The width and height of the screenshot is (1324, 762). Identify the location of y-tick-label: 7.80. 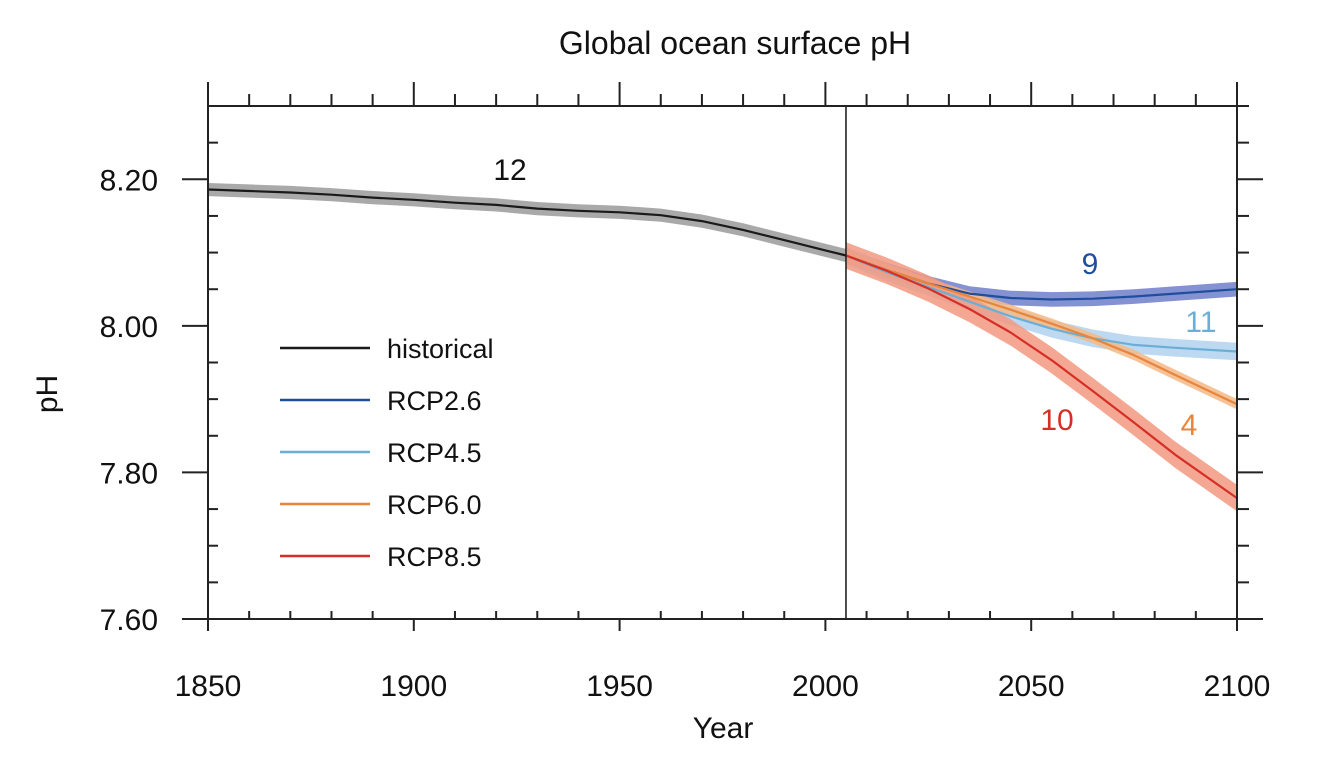
(129, 473).